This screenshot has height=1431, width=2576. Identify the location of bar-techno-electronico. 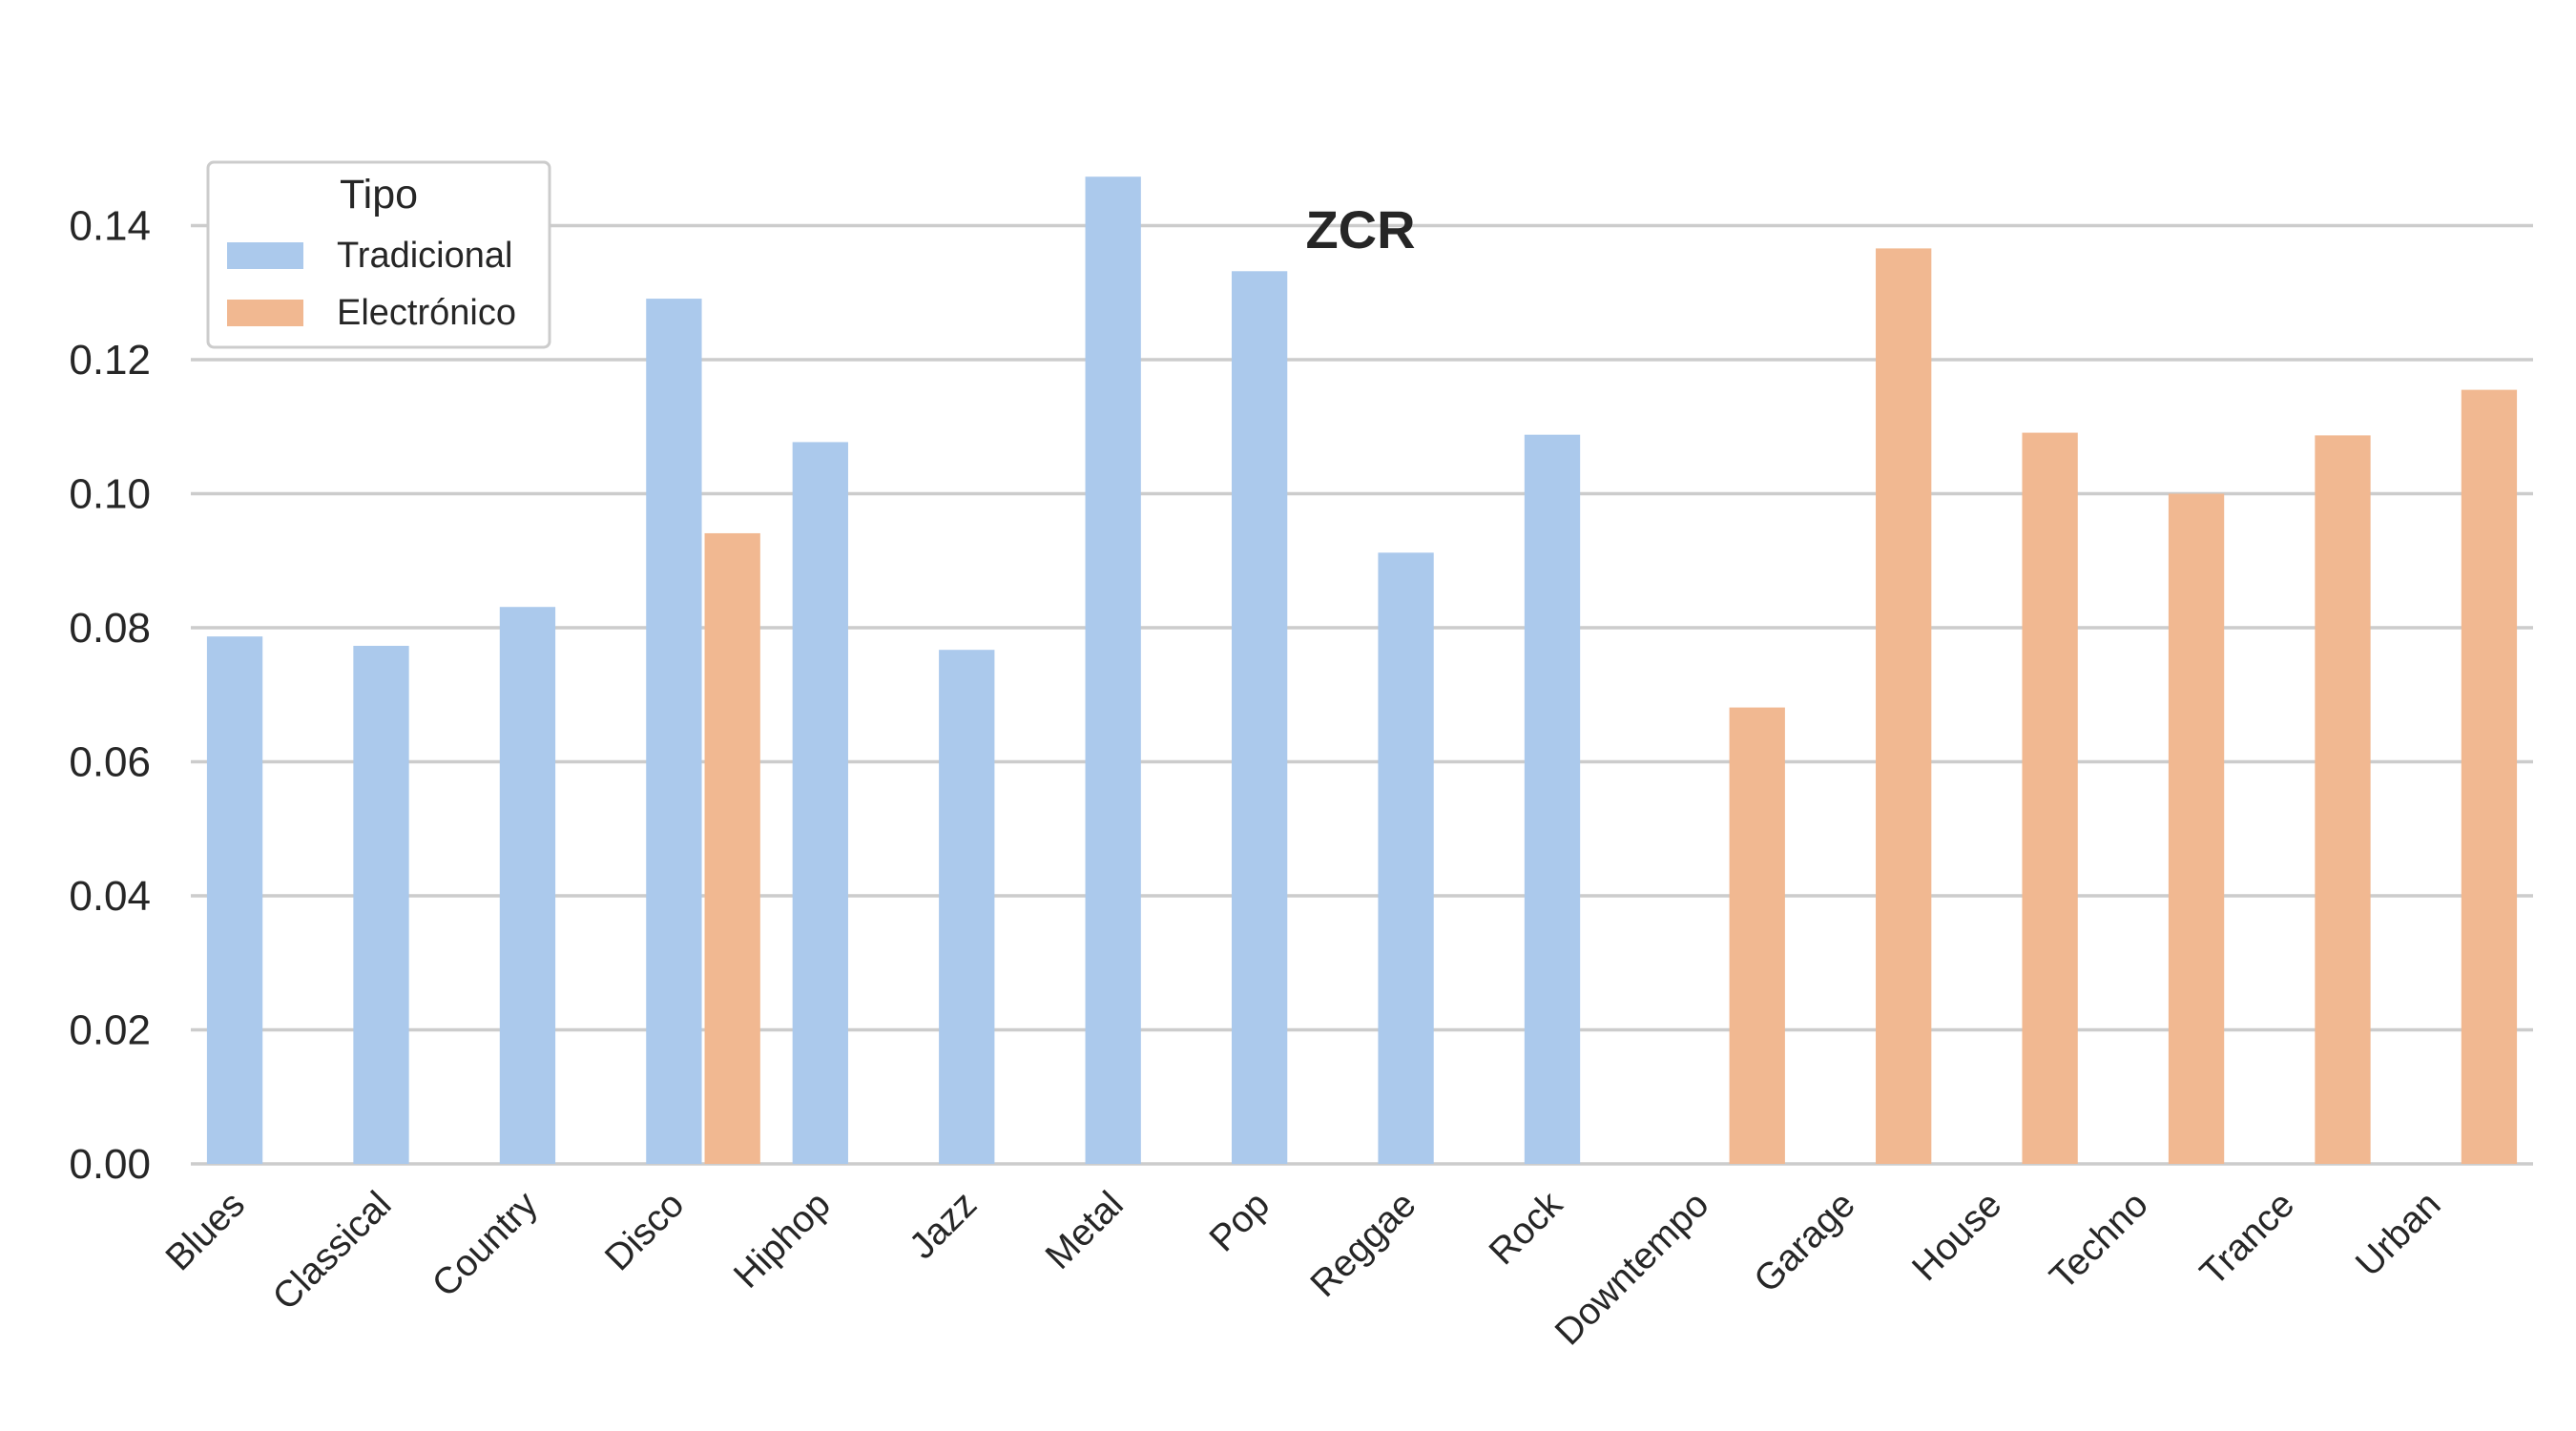
(2196, 828).